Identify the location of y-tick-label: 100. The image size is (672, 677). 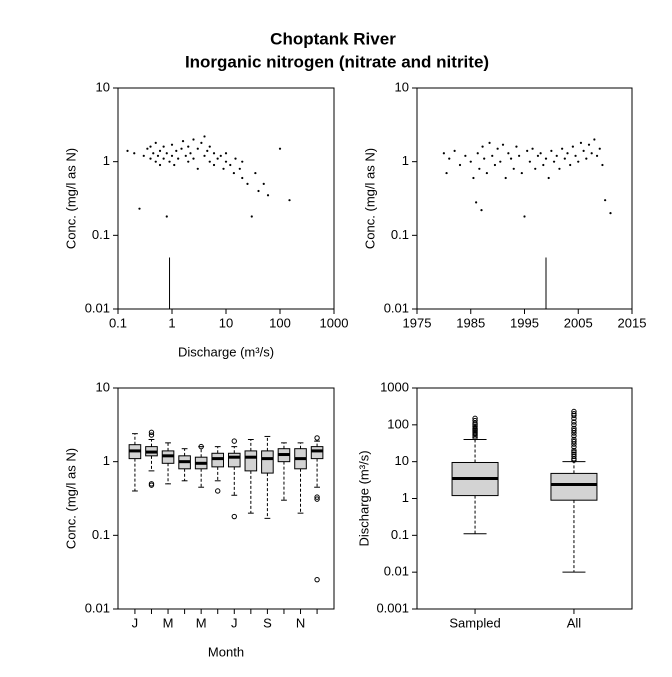
(398, 423).